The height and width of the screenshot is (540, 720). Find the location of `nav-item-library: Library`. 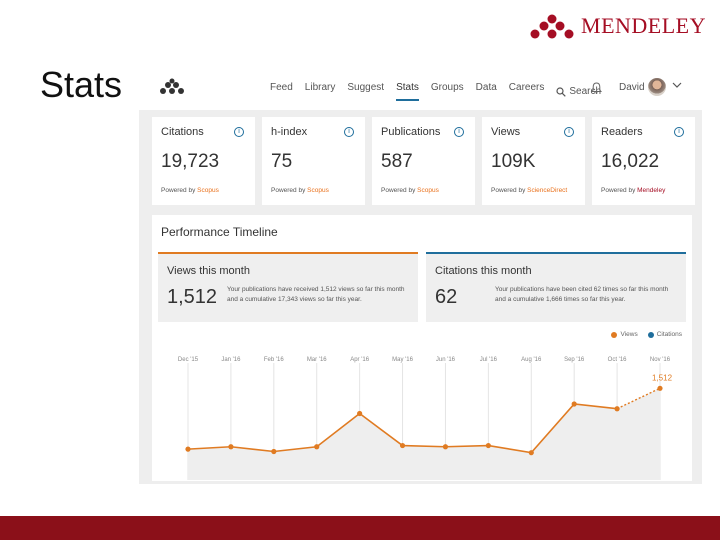

nav-item-library: Library is located at coordinates (320, 87).